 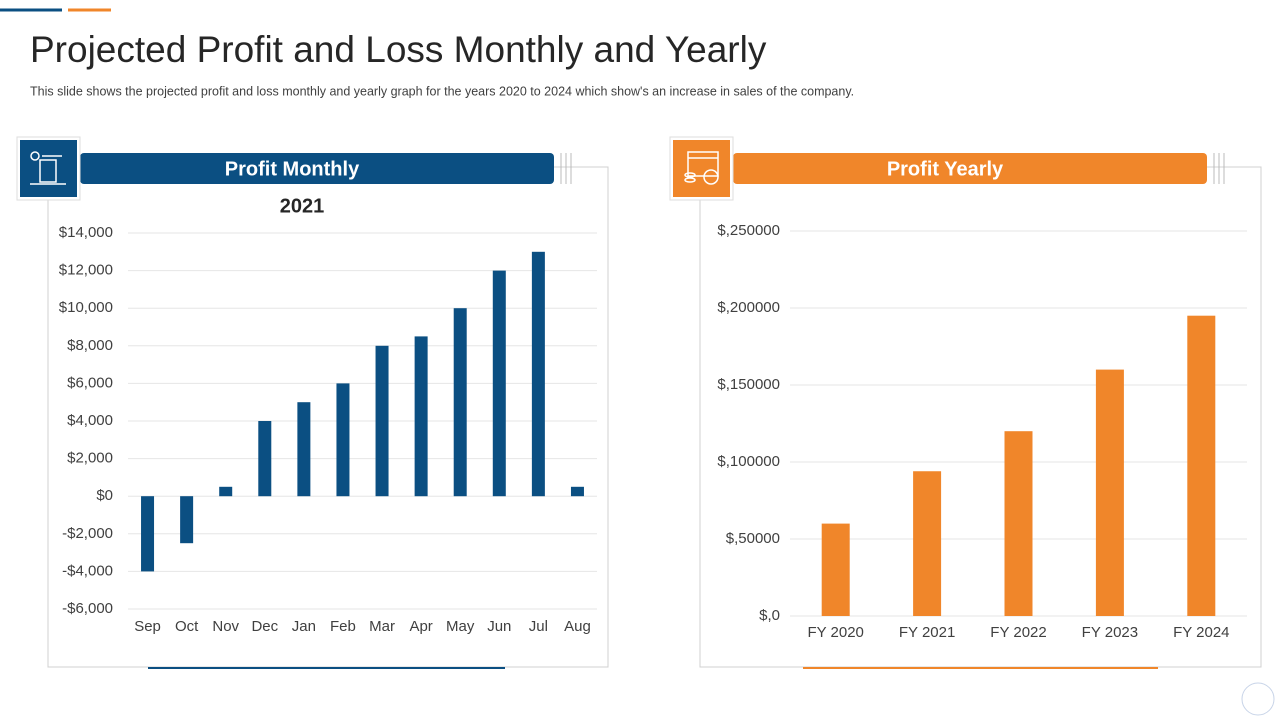 I want to click on x-tick-label: Feb, so click(x=343, y=626).